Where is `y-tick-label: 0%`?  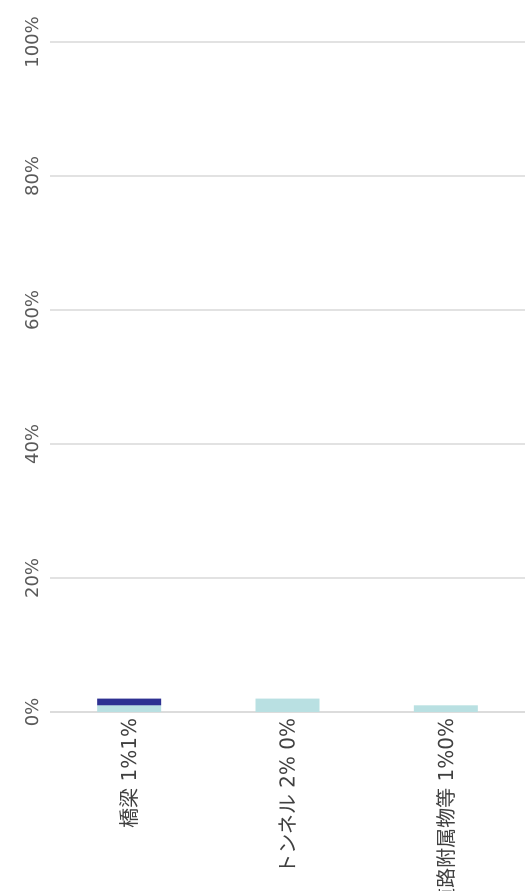 y-tick-label: 0% is located at coordinates (32, 712).